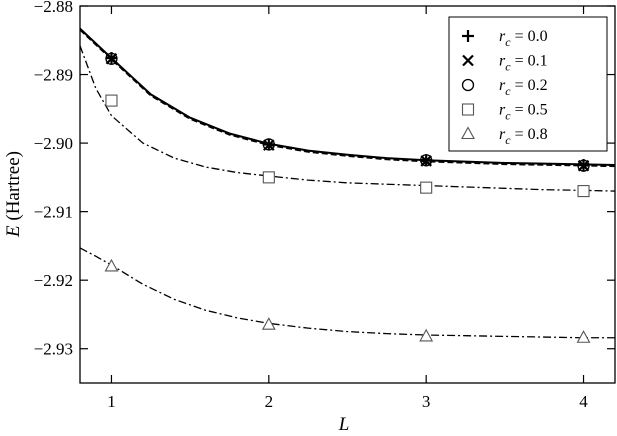 This screenshot has width=617, height=436. I want to click on y-tick-label: −2.90, so click(53, 143).